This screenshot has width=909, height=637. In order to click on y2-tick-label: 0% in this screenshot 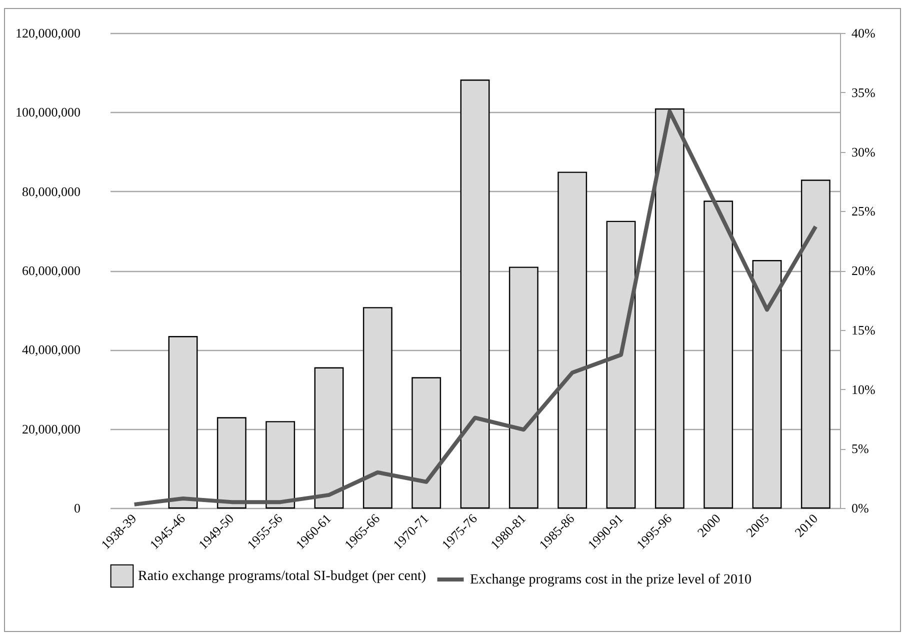, I will do `click(860, 508)`.